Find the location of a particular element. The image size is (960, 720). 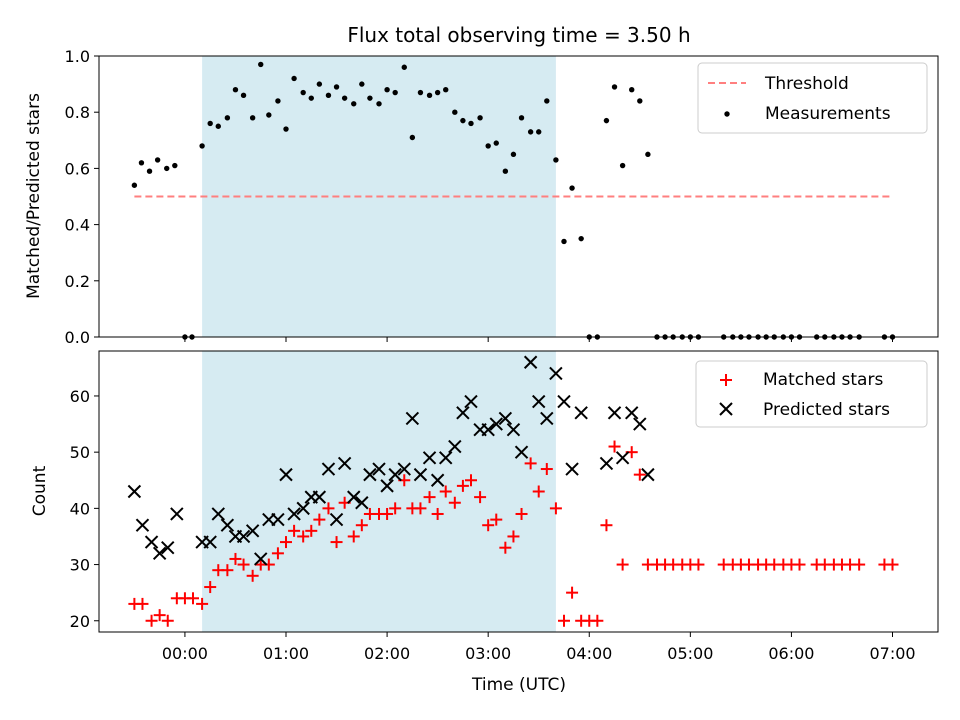

x-tick-label: 03:00 is located at coordinates (488, 653).